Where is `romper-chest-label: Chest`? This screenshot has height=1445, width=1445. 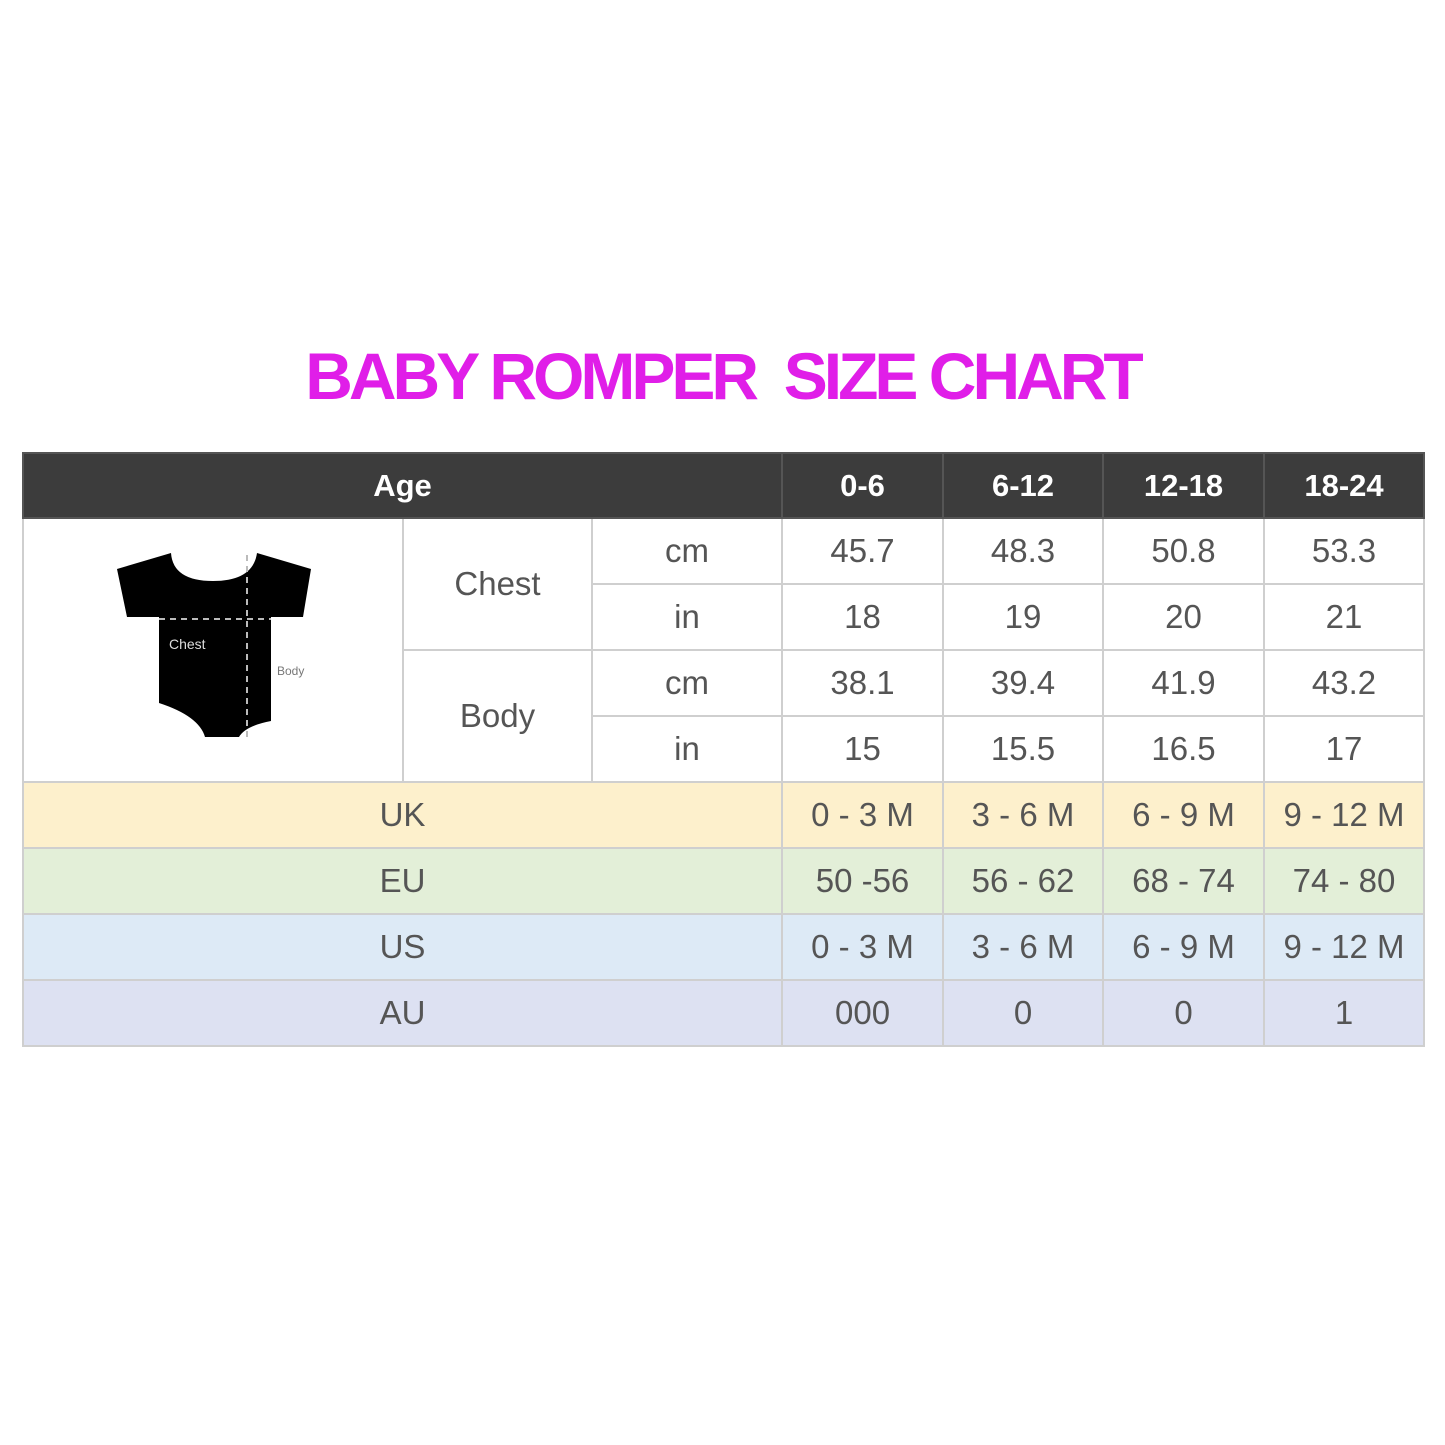 romper-chest-label: Chest is located at coordinates (187, 644).